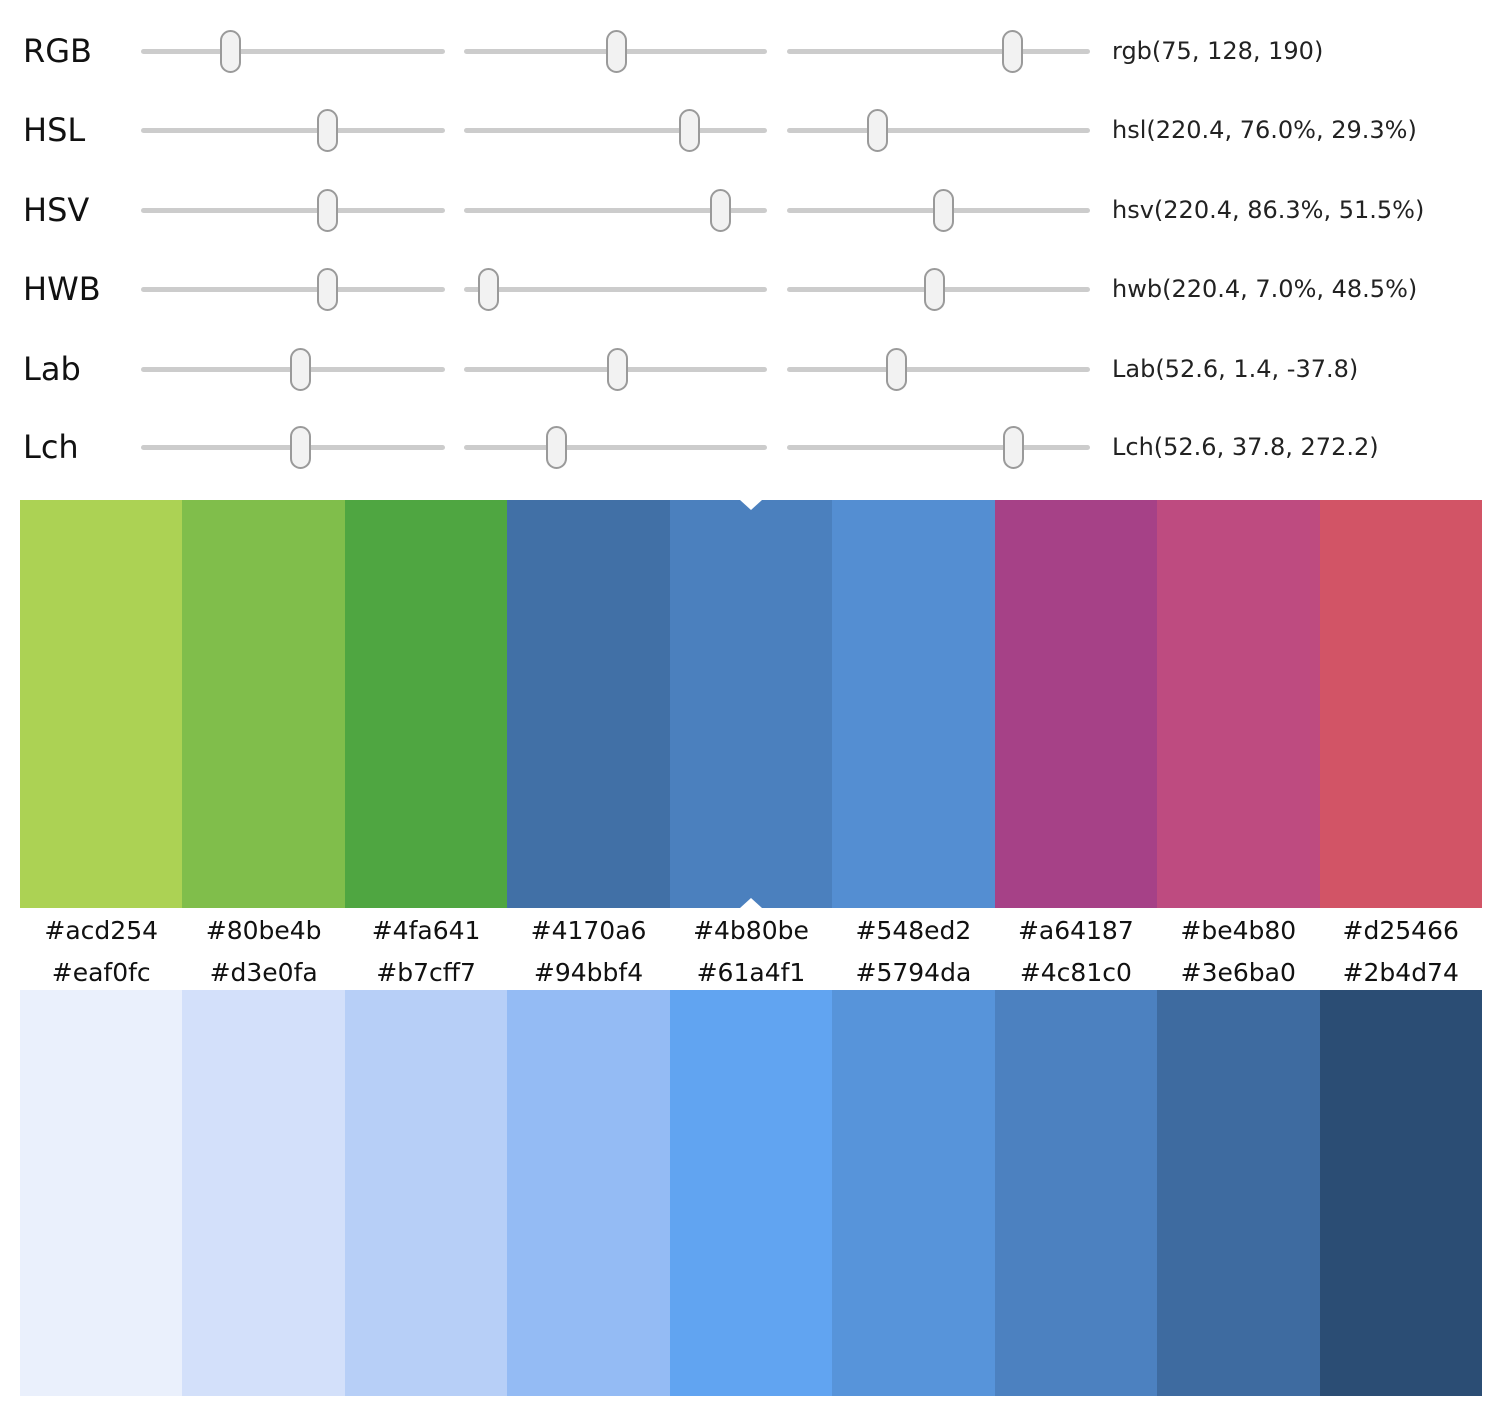 The width and height of the screenshot is (1501, 1415). I want to click on scale-hex-label: #eaf0fc, so click(101, 972).